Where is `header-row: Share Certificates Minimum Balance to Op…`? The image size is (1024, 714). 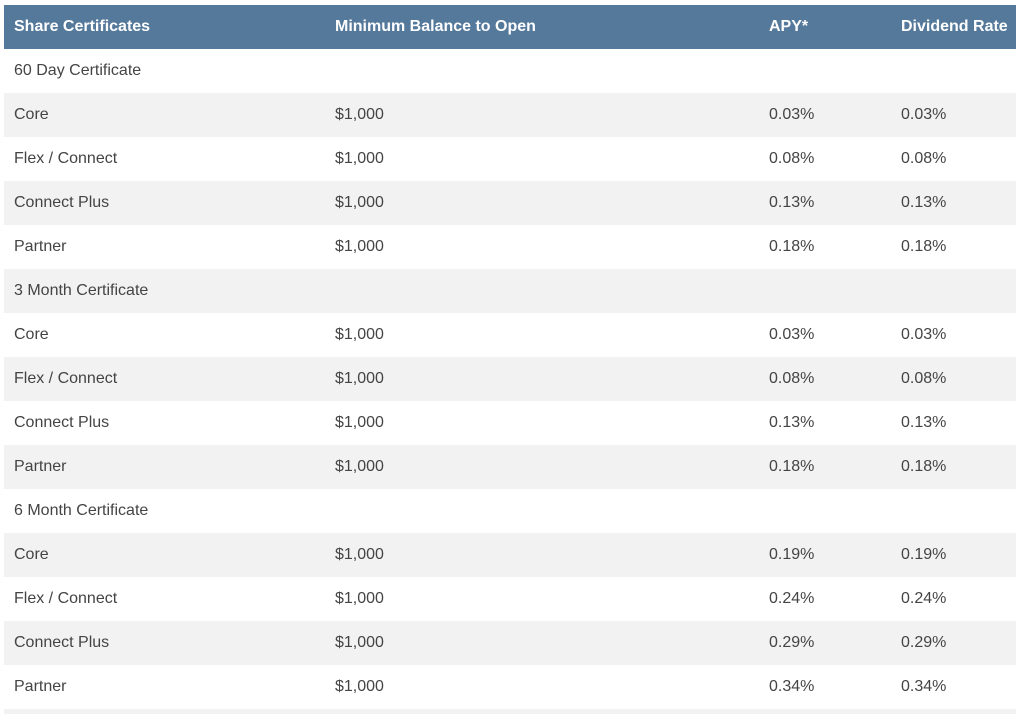 header-row: Share Certificates Minimum Balance to Op… is located at coordinates (510, 27).